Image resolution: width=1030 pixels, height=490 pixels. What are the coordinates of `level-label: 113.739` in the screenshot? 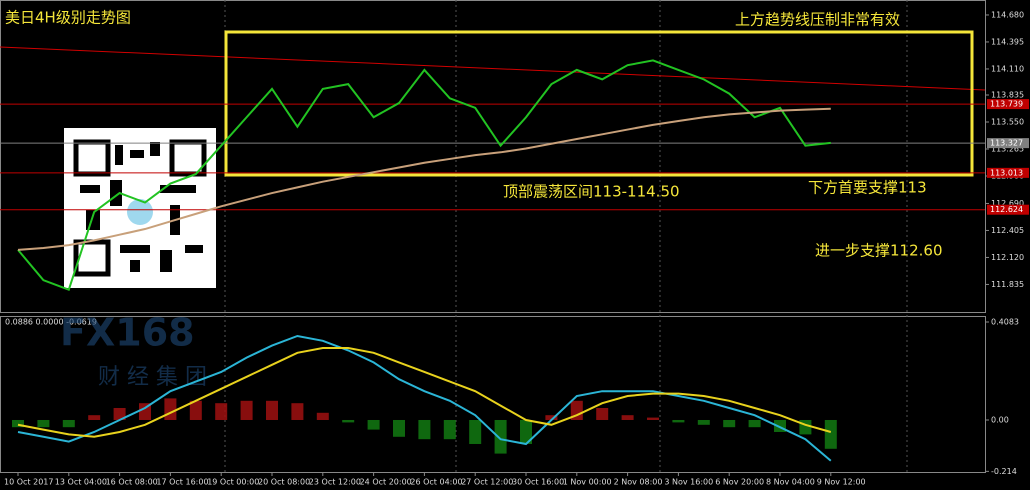 It's located at (1006, 104).